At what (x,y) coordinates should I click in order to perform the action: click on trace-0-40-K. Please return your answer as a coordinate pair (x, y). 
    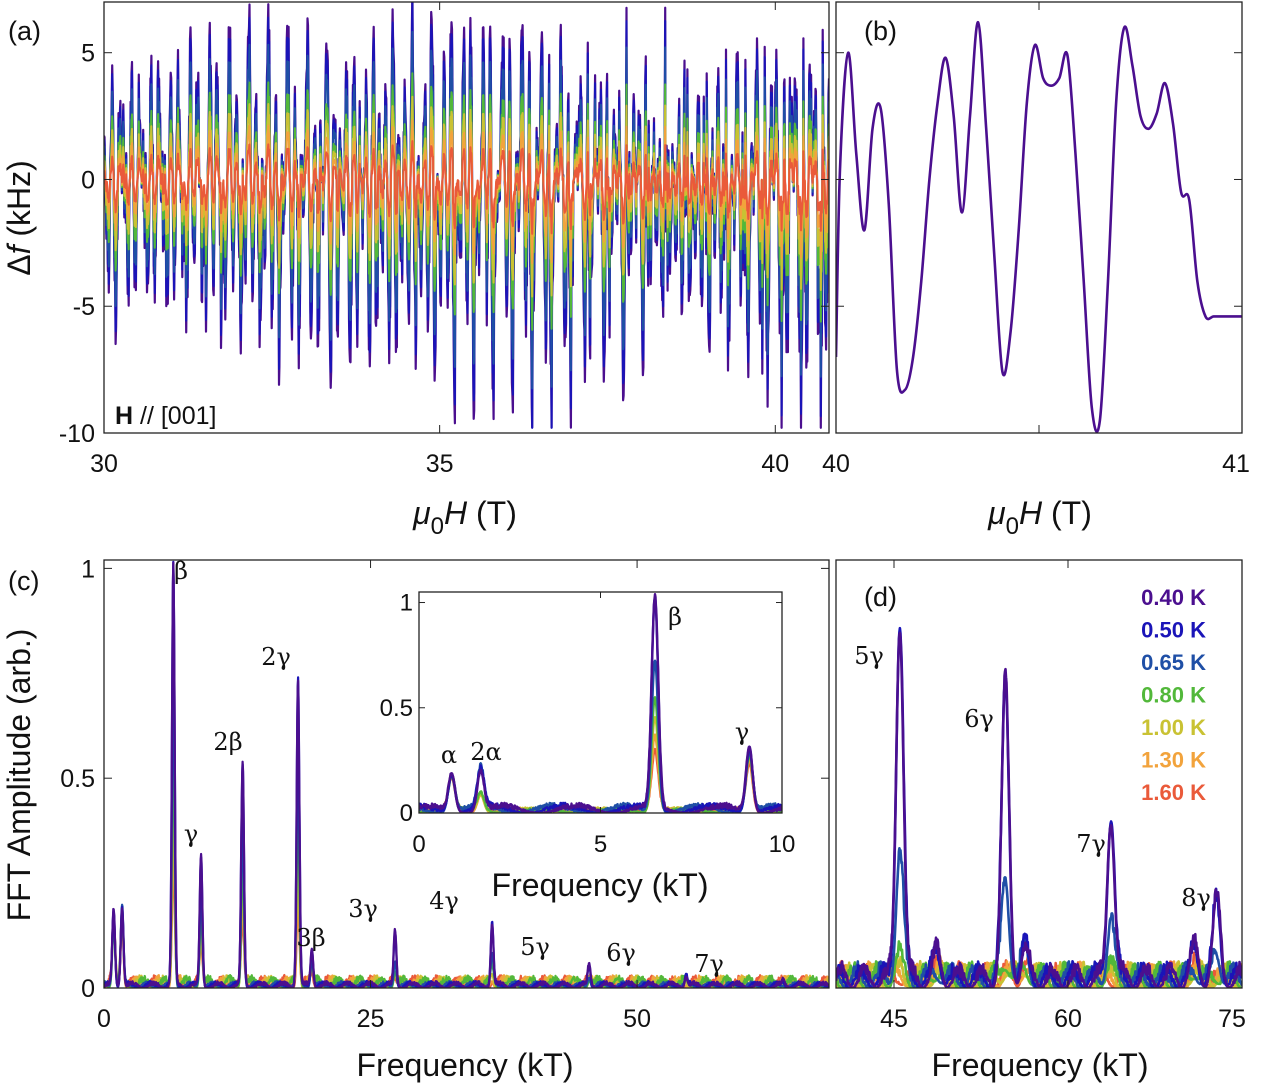
    Looking at the image, I should click on (1039, 226).